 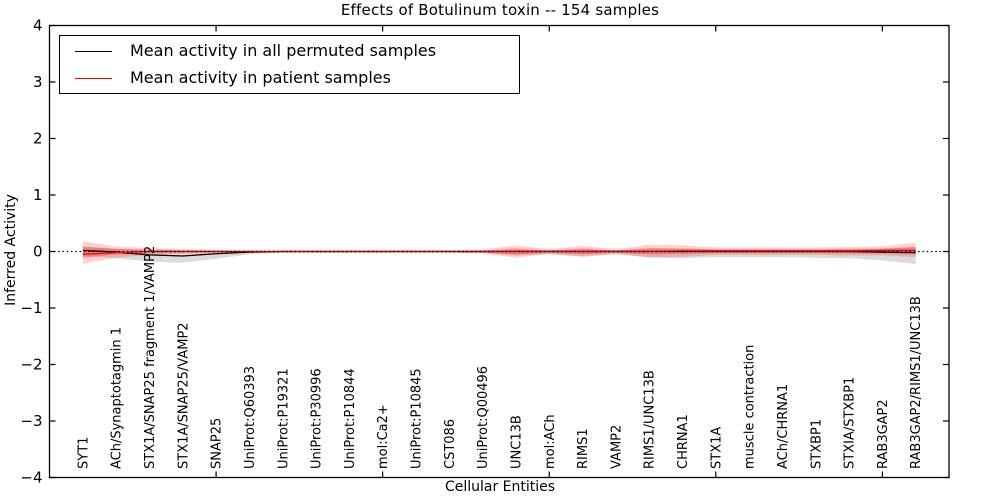 What do you see at coordinates (150, 357) in the screenshot?
I see `entity-label: STX1A/SNAP25 fragment 1/VAMP2` at bounding box center [150, 357].